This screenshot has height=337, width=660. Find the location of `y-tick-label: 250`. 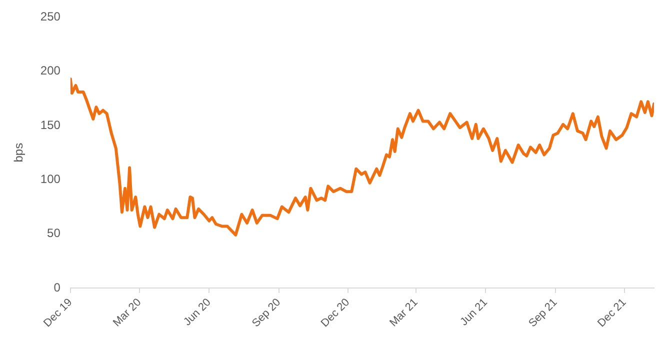

y-tick-label: 250 is located at coordinates (50, 17).